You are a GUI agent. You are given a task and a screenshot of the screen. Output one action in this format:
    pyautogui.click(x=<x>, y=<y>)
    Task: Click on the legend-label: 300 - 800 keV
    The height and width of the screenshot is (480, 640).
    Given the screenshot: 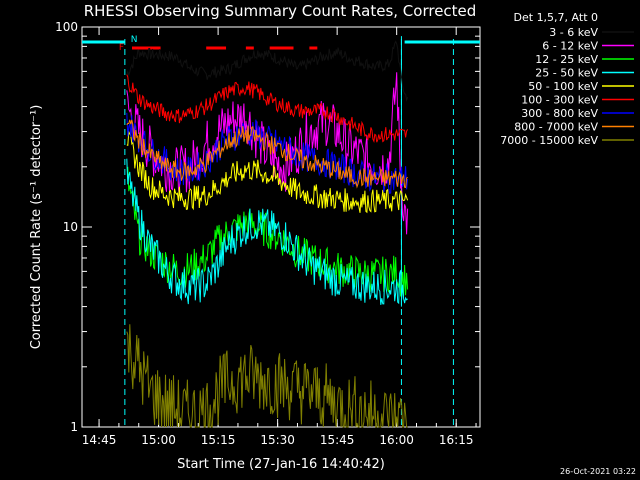 What is the action you would take?
    pyautogui.click(x=559, y=113)
    